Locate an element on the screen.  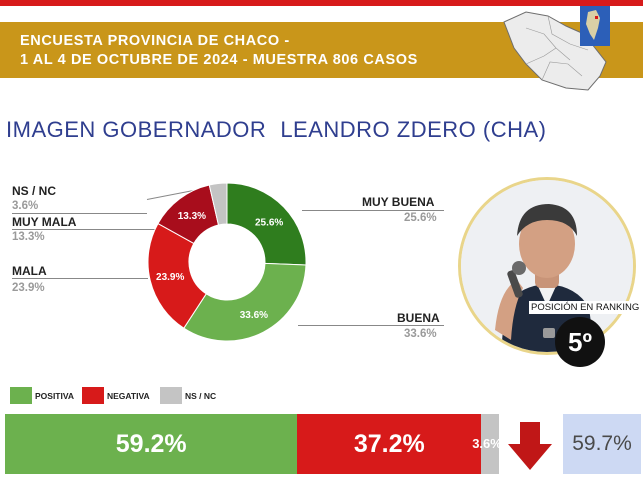
value-muy-mala: 13.3% is located at coordinates (28, 237).